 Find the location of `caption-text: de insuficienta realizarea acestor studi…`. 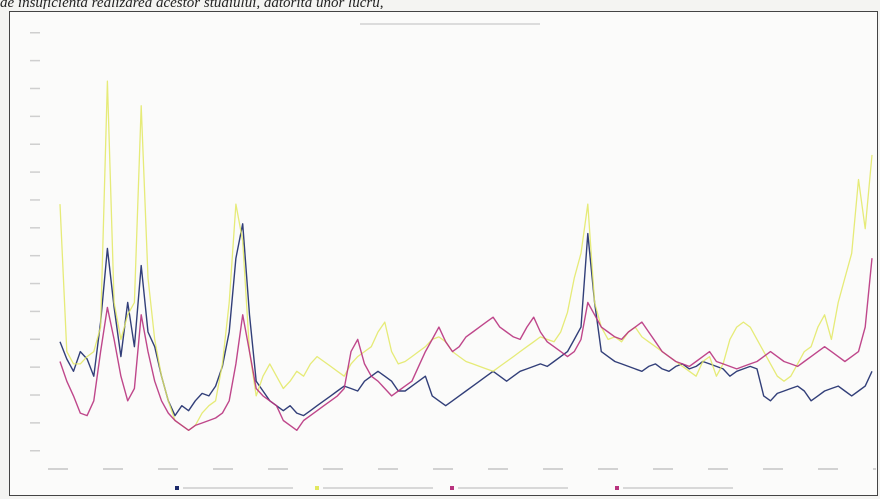

caption-text: de insuficienta realizarea acestor studi… is located at coordinates (192, 4).